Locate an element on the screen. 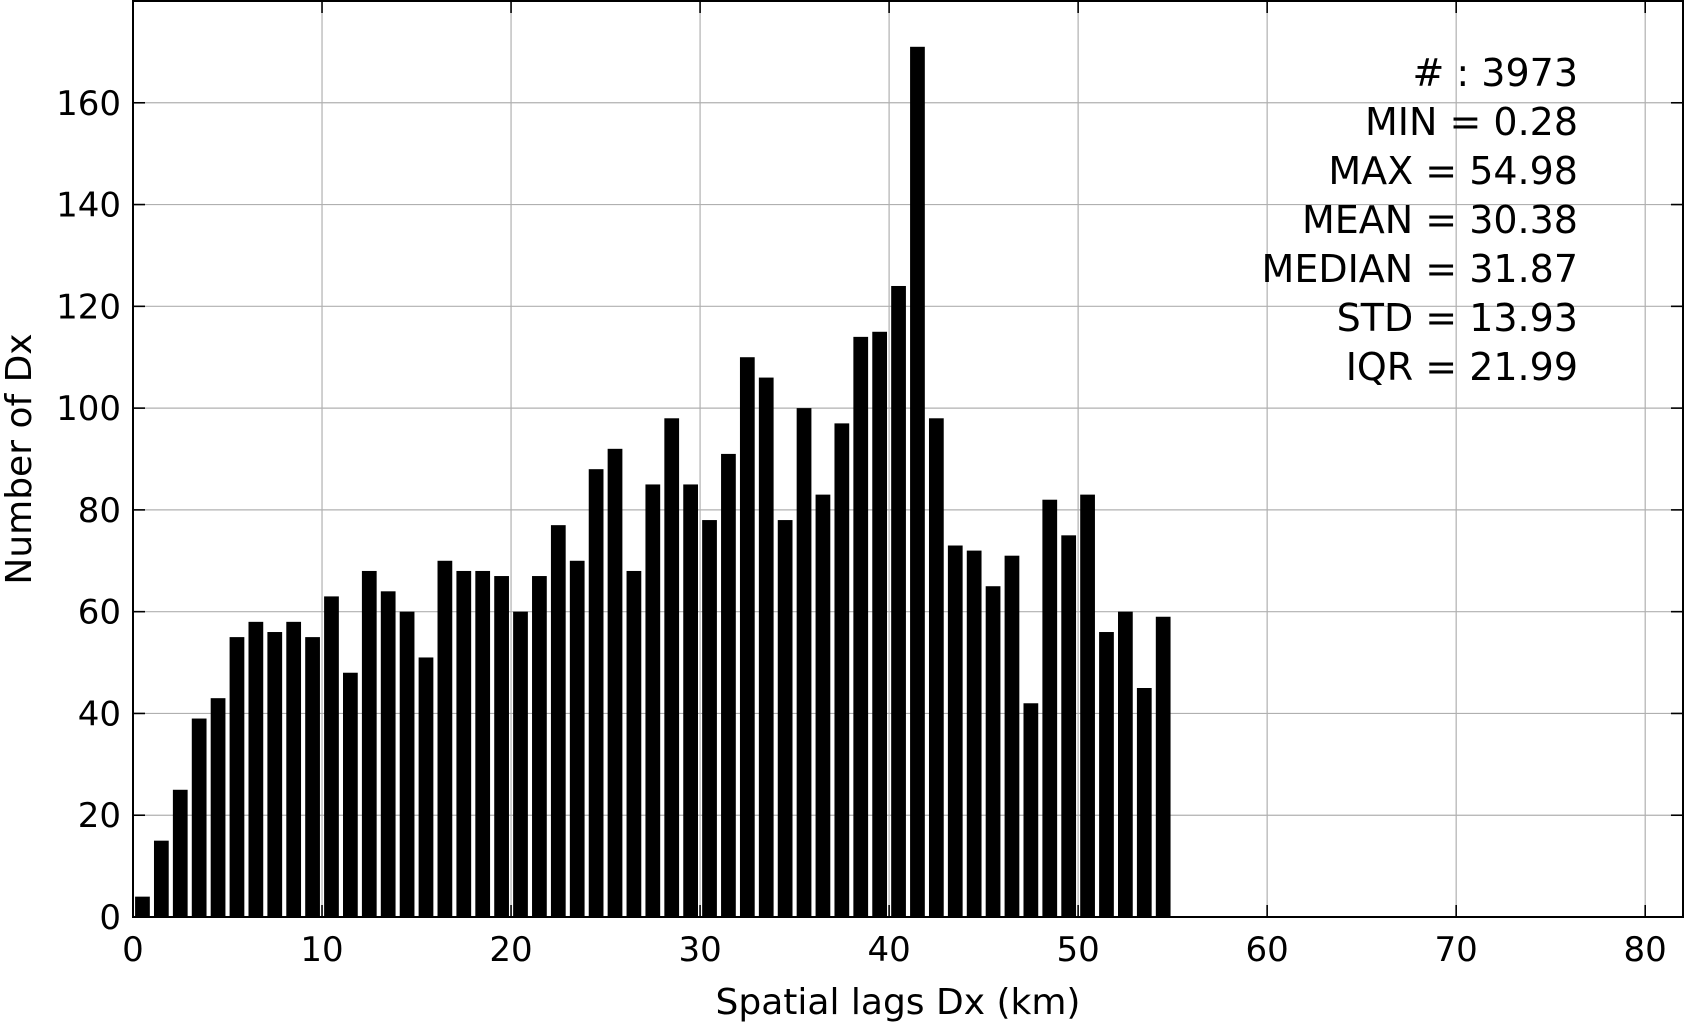  stat-line: MEAN = 30.38 is located at coordinates (1440, 220).